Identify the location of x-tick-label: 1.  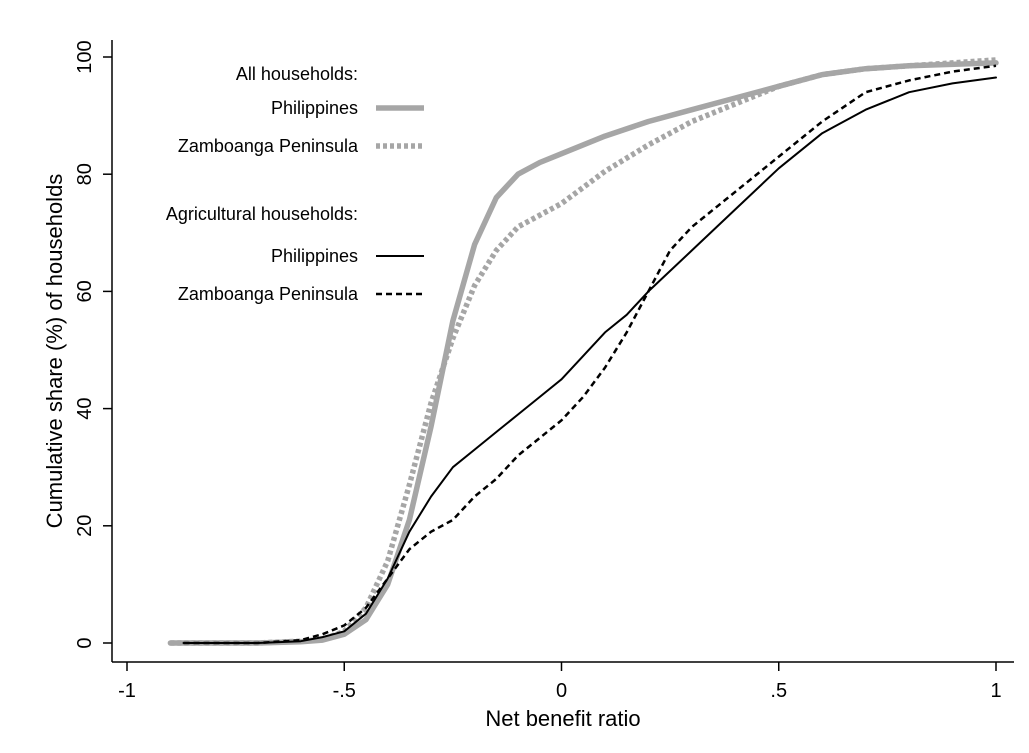
(995, 691).